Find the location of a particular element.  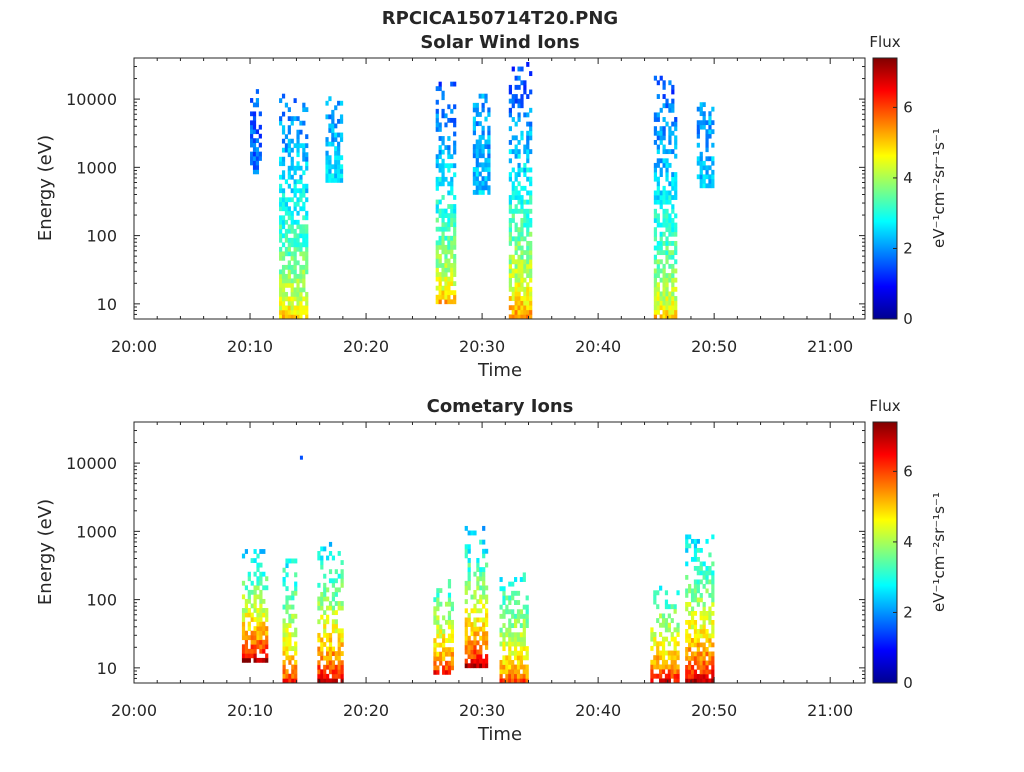

colorbar-frame-cometary is located at coordinates (885, 552).